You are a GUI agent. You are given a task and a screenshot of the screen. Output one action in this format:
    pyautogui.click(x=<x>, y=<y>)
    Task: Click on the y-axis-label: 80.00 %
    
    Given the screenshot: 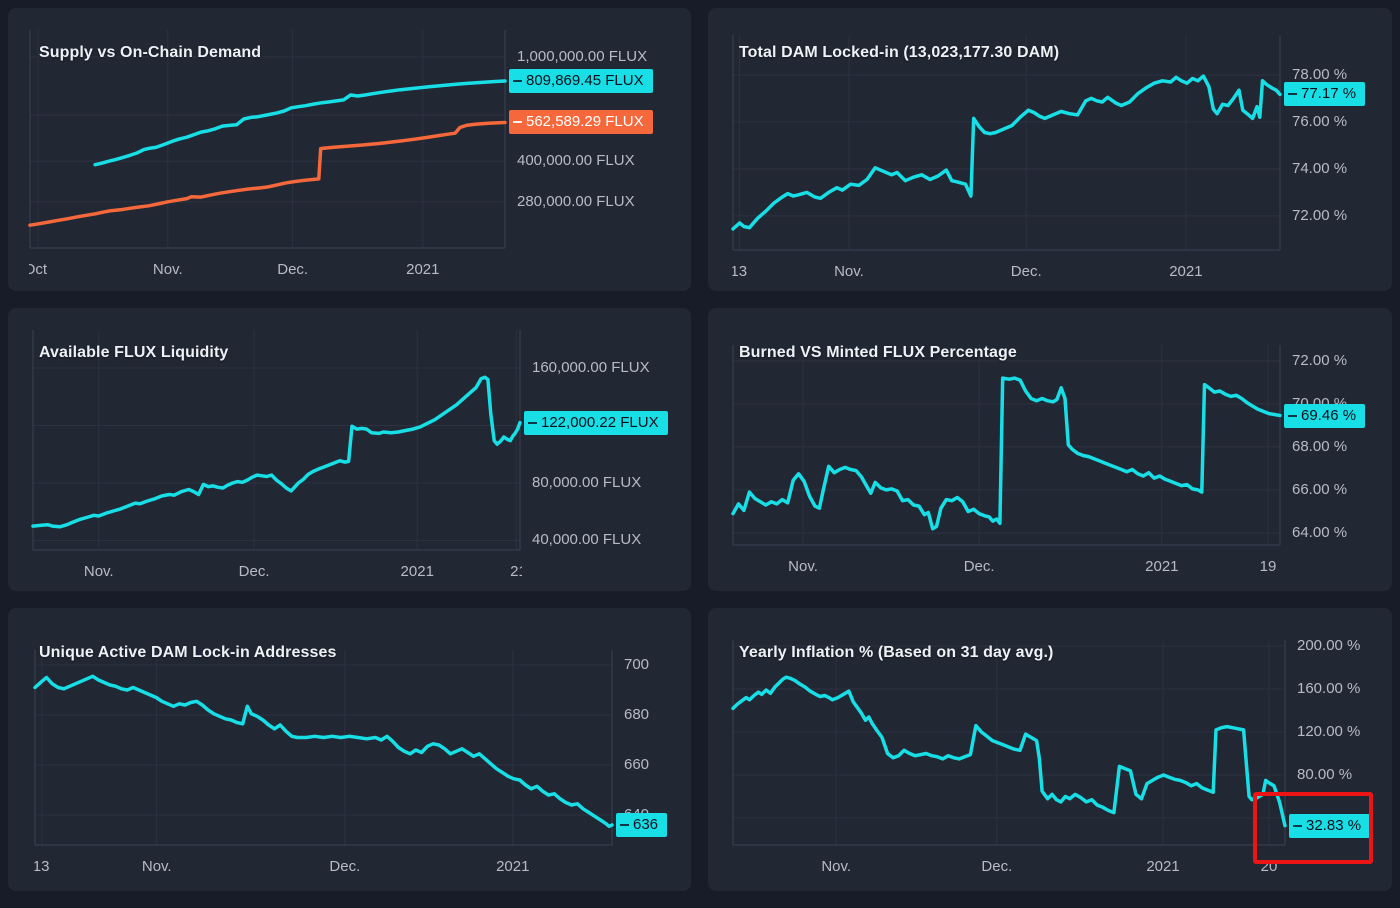 What is the action you would take?
    pyautogui.click(x=1325, y=775)
    